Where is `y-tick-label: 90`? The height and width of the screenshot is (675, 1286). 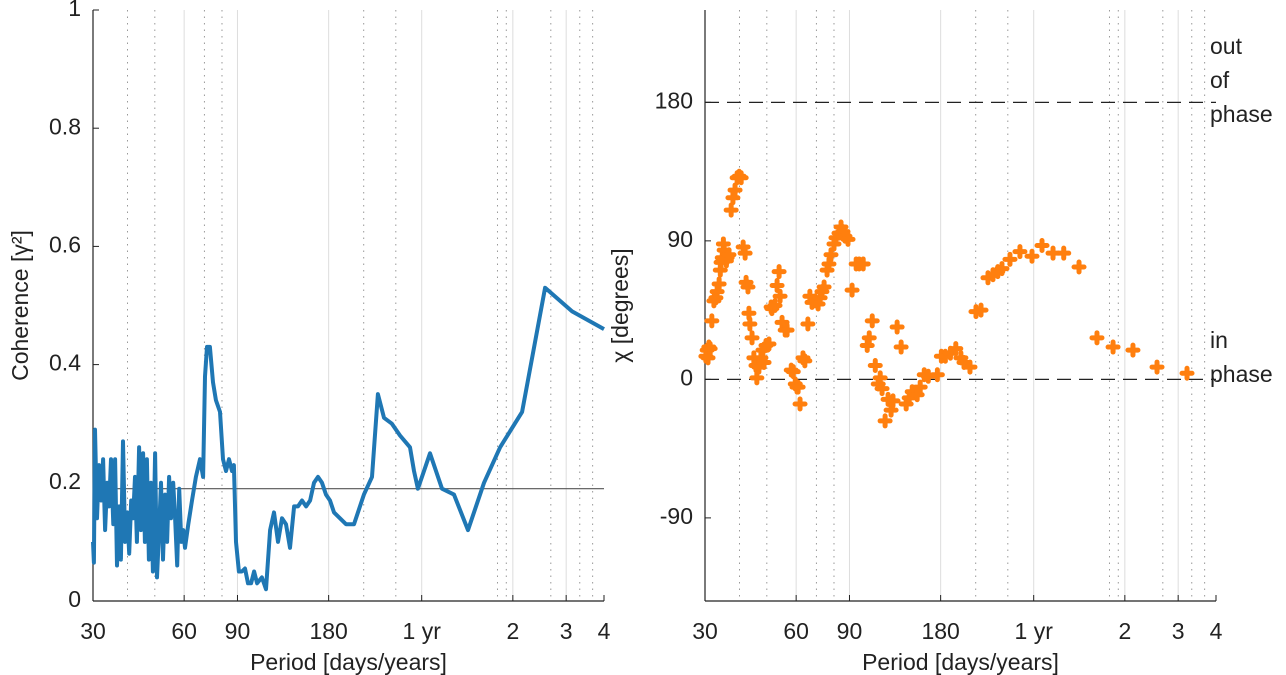 y-tick-label: 90 is located at coordinates (680, 239).